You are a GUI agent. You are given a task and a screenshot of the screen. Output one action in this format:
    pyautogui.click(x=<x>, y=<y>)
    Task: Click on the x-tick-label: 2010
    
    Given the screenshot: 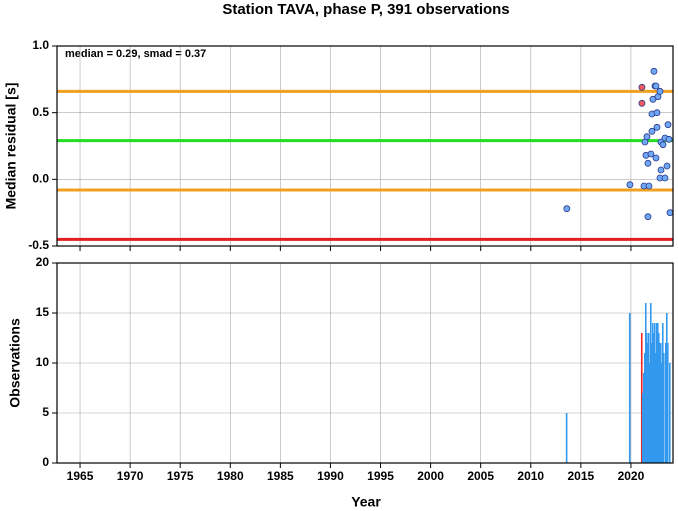 What is the action you would take?
    pyautogui.click(x=530, y=476)
    